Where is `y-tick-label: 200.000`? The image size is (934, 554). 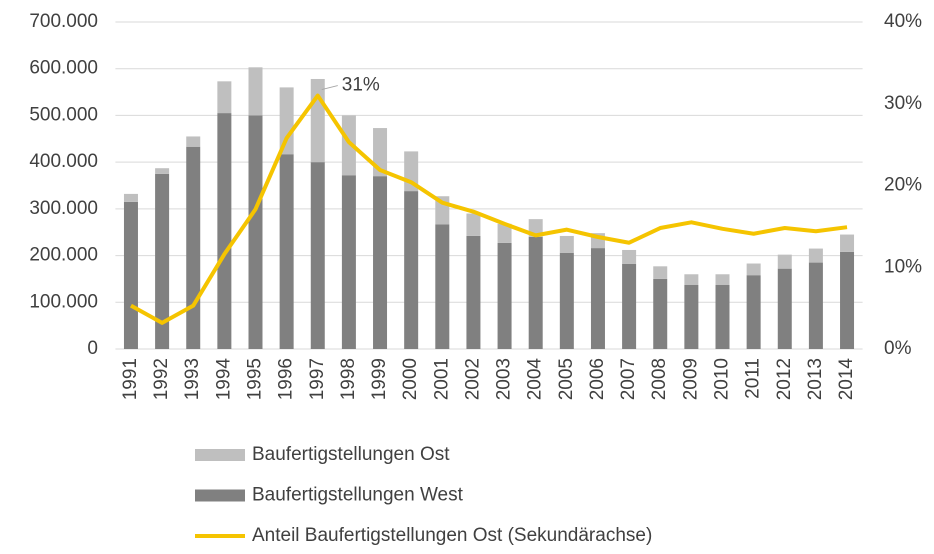
y-tick-label: 200.000 is located at coordinates (63, 255).